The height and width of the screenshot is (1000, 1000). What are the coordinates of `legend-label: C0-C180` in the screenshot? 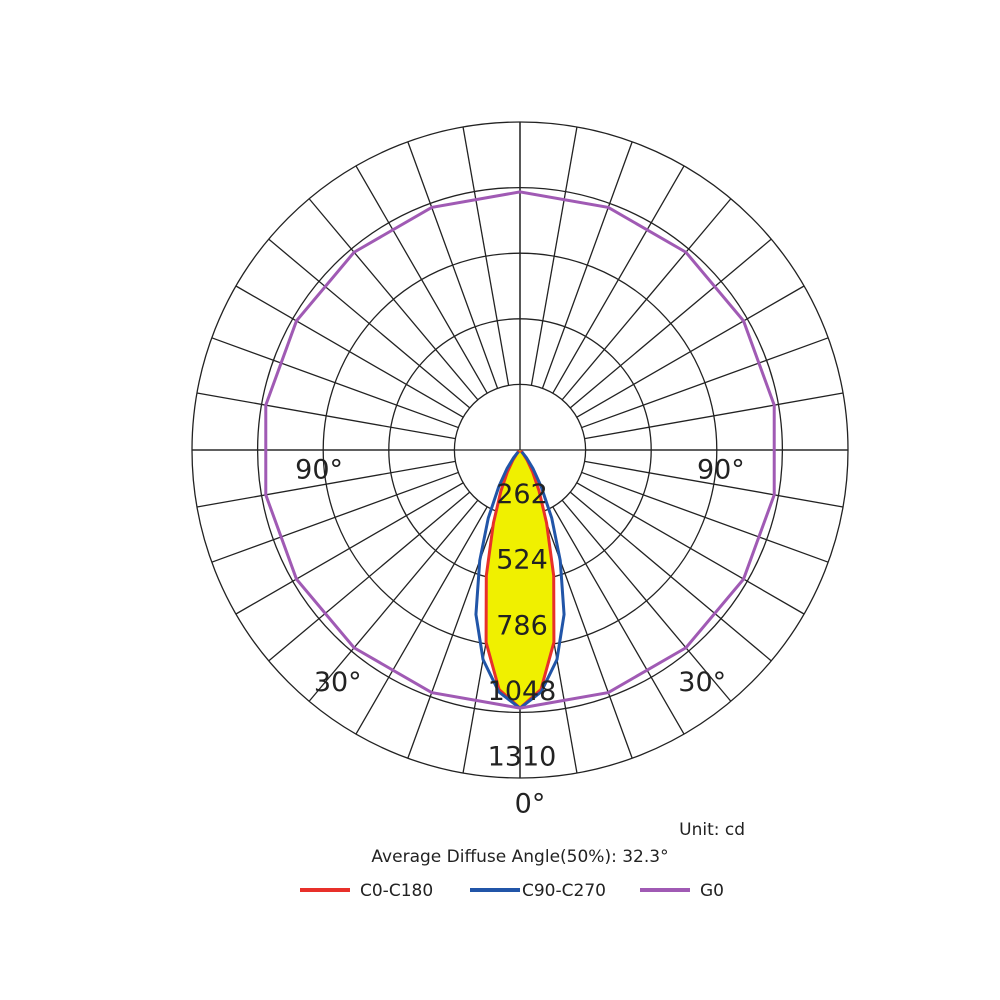 It's located at (396, 891).